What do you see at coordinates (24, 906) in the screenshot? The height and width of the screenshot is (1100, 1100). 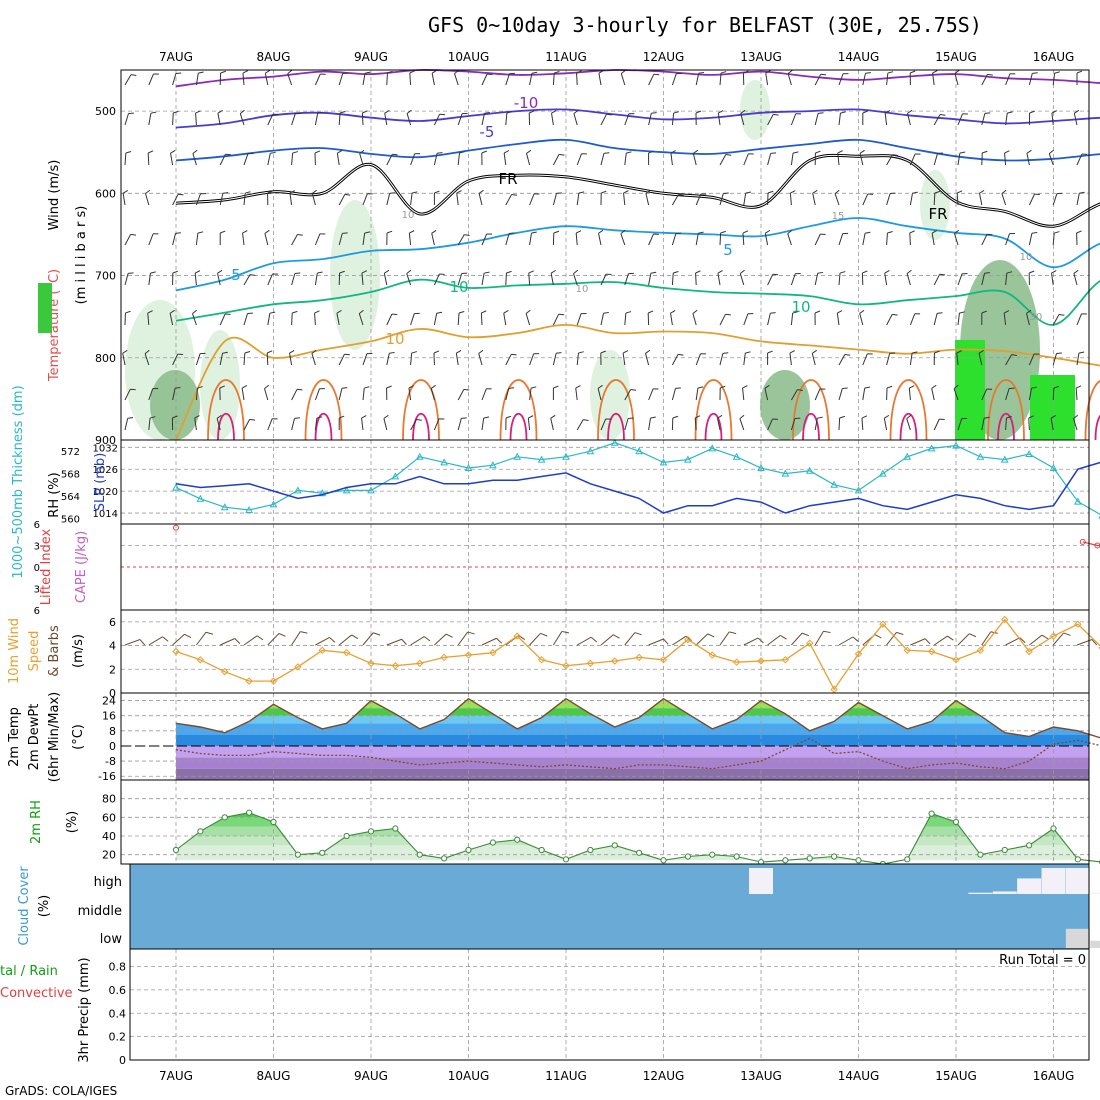 I see `cloud-ylabel-group: Cloud Cover` at bounding box center [24, 906].